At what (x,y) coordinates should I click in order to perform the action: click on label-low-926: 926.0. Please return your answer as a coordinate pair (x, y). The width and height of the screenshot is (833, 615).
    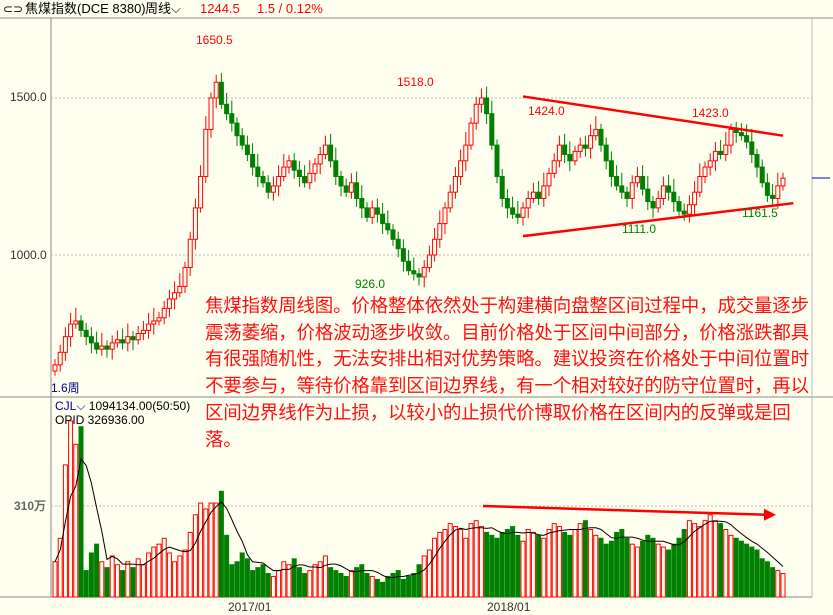
    Looking at the image, I should click on (370, 284).